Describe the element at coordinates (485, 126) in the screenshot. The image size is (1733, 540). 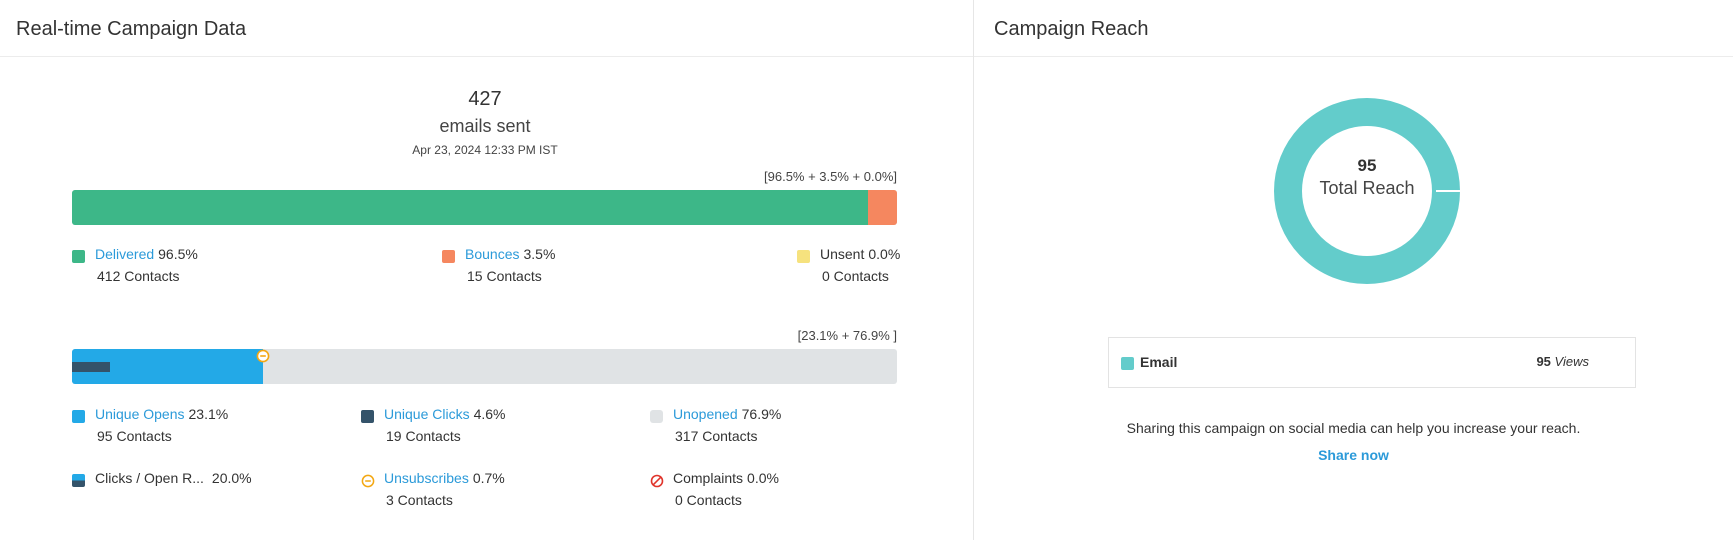
I see `emails-sent-label: emails sent` at that location.